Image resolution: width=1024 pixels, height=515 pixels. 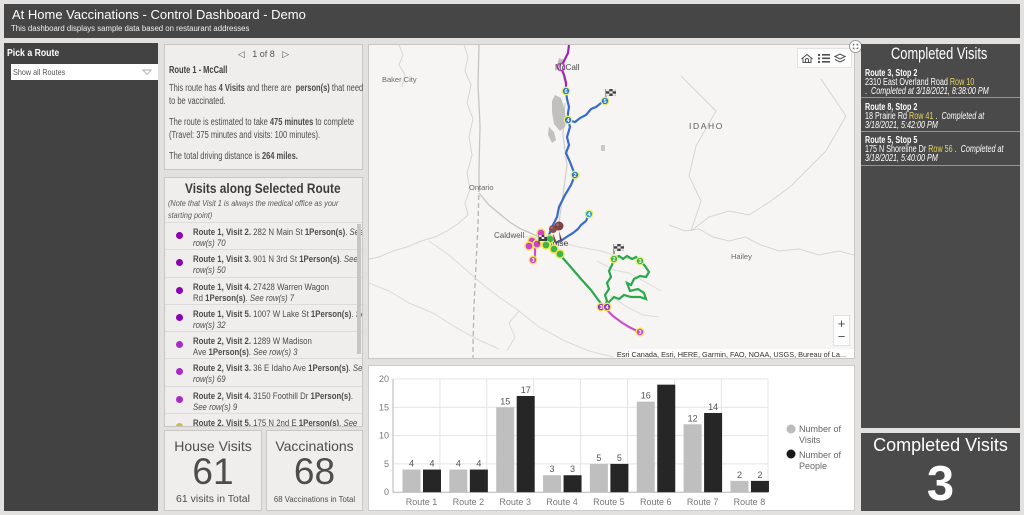 What do you see at coordinates (481, 187) in the screenshot?
I see `svg-text: Ontario` at bounding box center [481, 187].